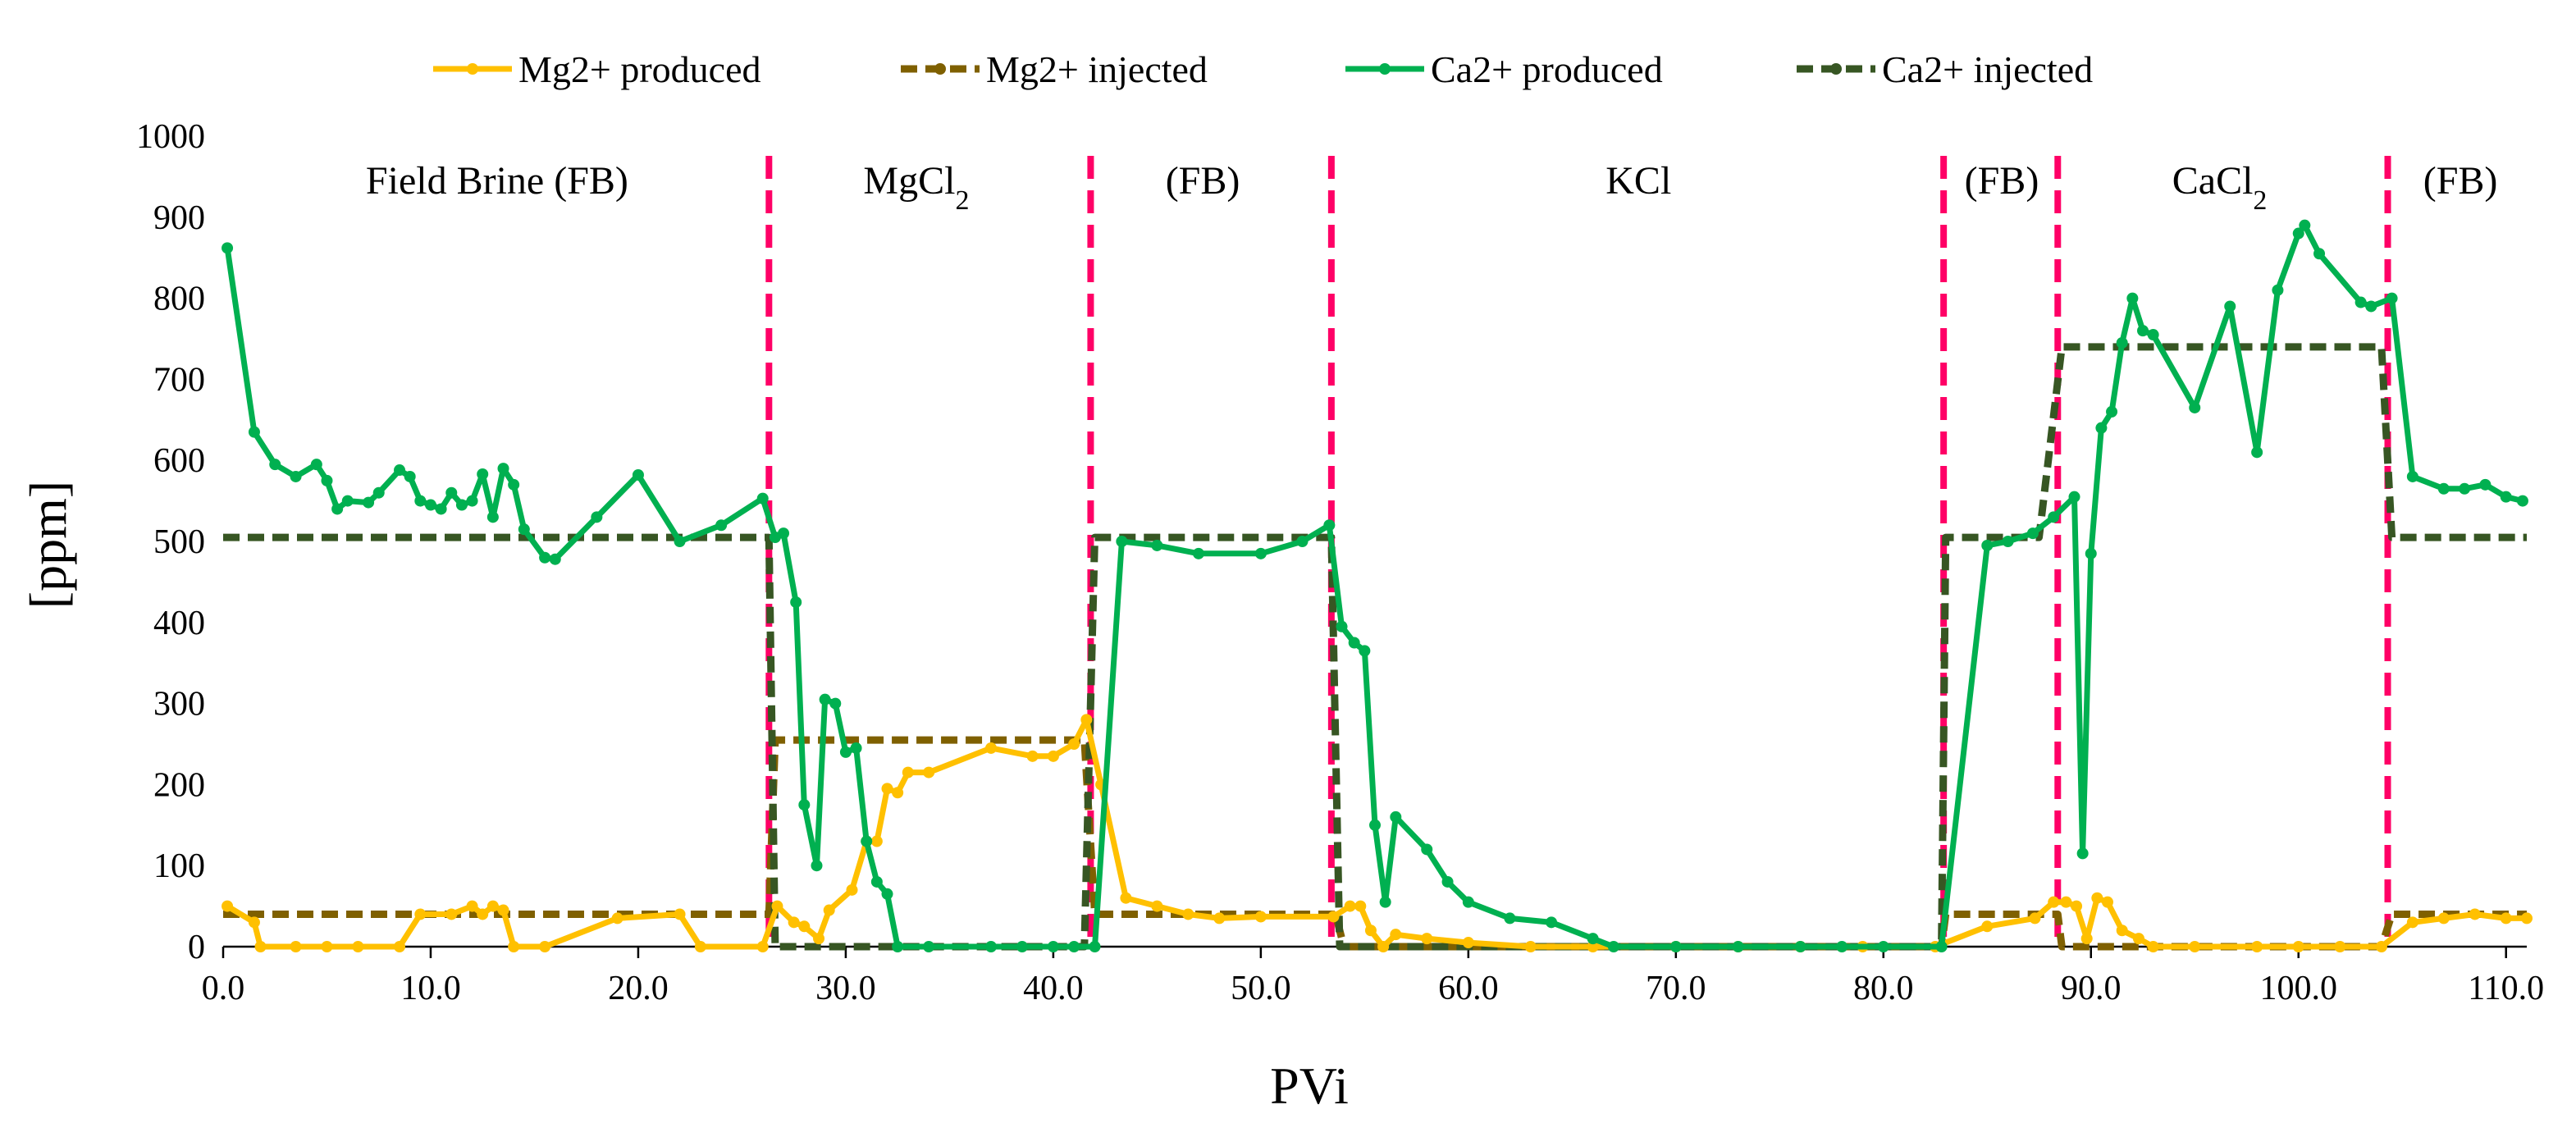 The image size is (2576, 1146). Describe the element at coordinates (845, 988) in the screenshot. I see `x-tick-label: 30.0` at that location.